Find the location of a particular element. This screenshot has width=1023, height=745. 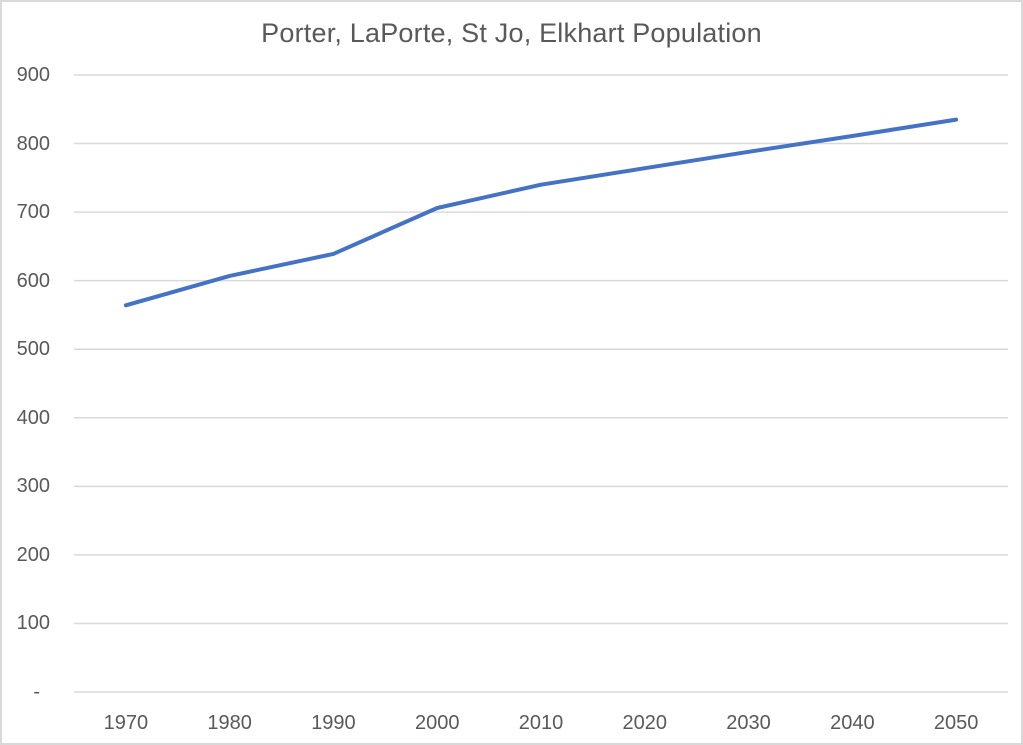

x-tick-label: 2020 is located at coordinates (645, 723).